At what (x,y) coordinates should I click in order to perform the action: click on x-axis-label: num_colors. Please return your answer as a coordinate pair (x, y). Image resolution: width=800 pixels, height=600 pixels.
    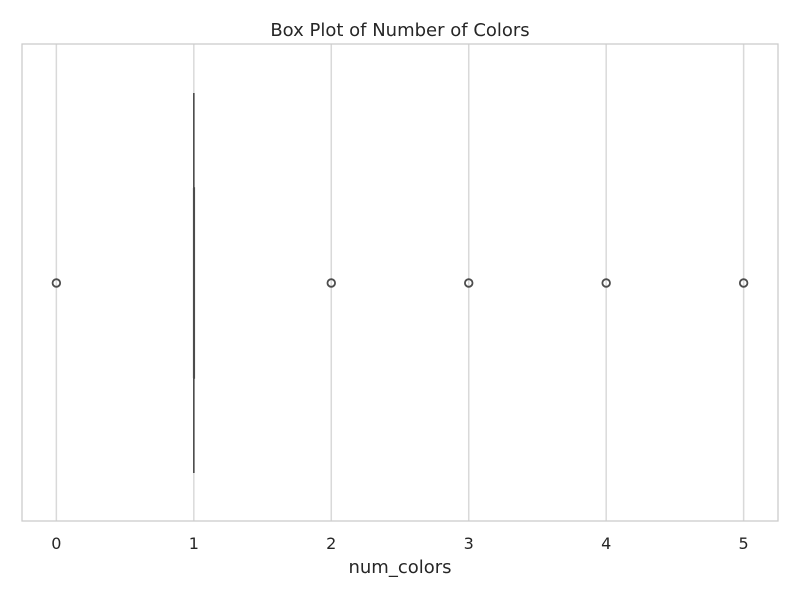
    Looking at the image, I should click on (399, 567).